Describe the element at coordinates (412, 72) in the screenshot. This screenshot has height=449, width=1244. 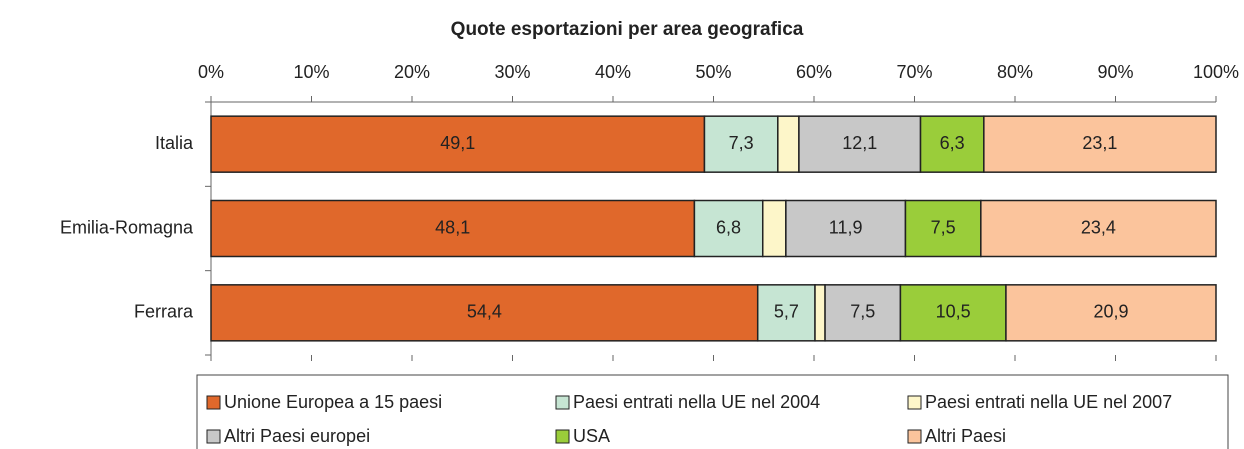
I see `x-tick-label: 20%` at that location.